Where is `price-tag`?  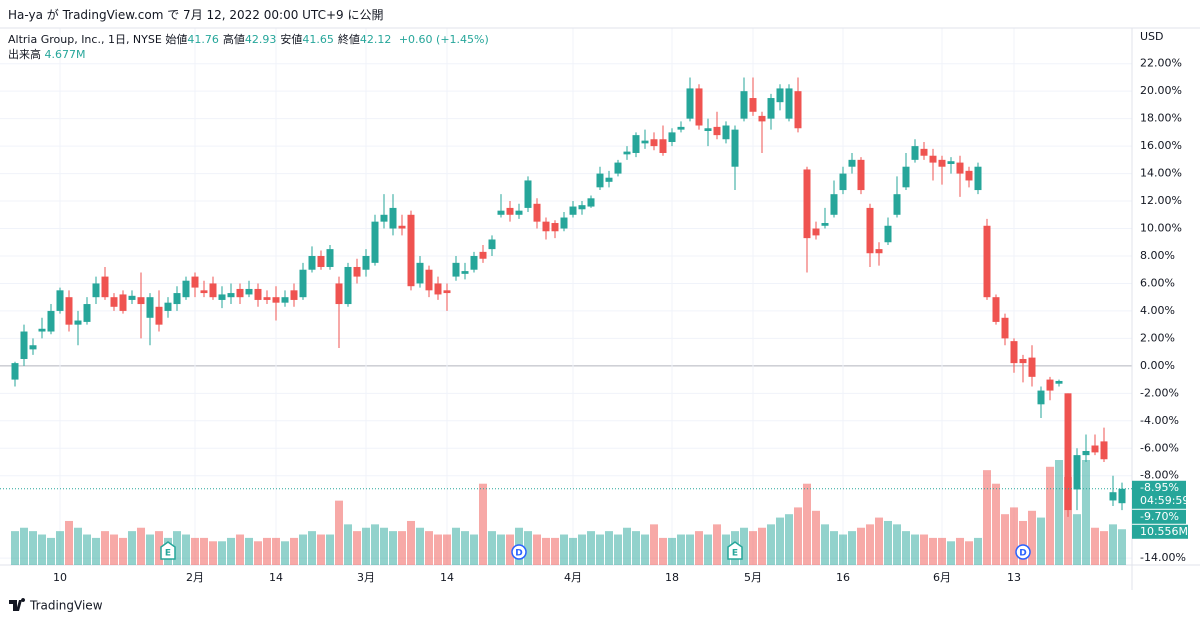
price-tag is located at coordinates (1159, 516).